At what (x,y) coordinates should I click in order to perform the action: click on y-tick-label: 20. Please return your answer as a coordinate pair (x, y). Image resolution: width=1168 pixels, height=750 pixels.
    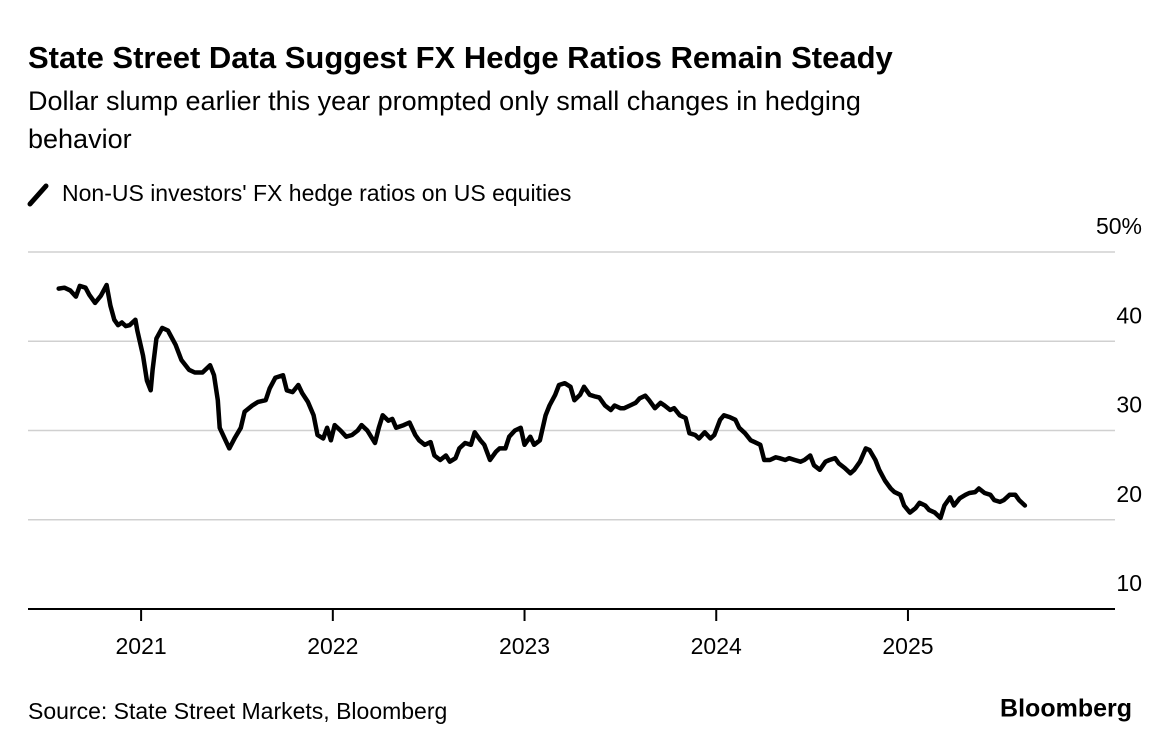
    Looking at the image, I should click on (1129, 494).